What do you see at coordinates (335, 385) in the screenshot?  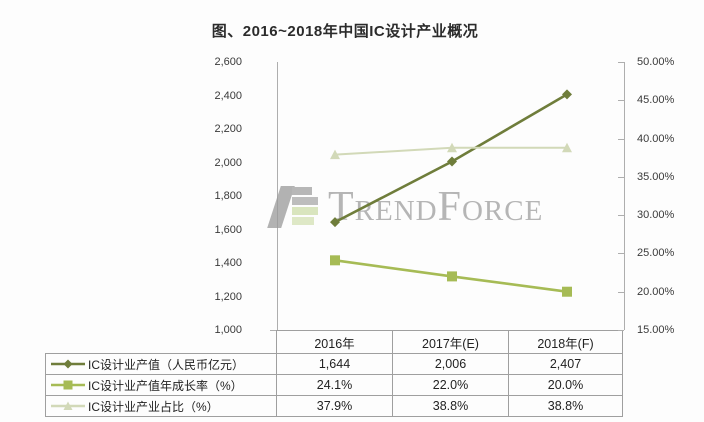 I see `table-value-cell: 24.1%` at bounding box center [335, 385].